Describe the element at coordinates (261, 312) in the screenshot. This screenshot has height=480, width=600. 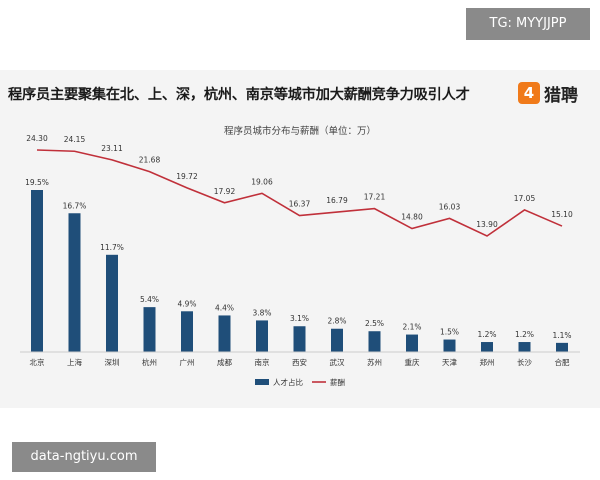
I see `bar-label-6: 3.8%` at that location.